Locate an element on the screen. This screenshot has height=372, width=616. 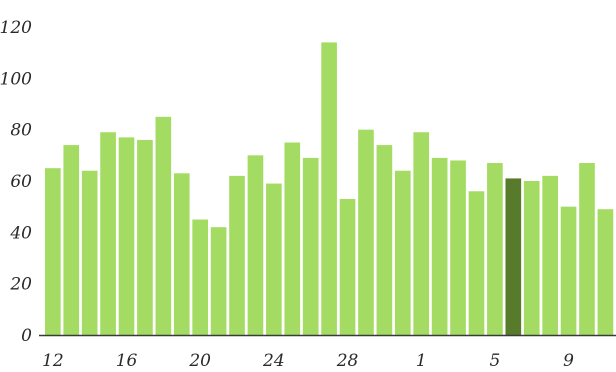
x-tick-label-28: 28 is located at coordinates (347, 361).